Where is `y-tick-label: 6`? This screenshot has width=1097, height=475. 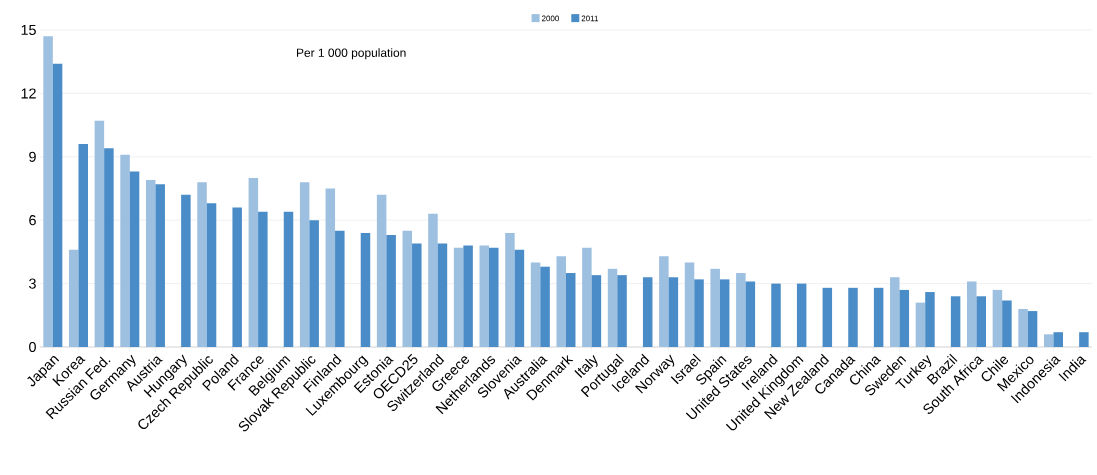
y-tick-label: 6 is located at coordinates (32, 220).